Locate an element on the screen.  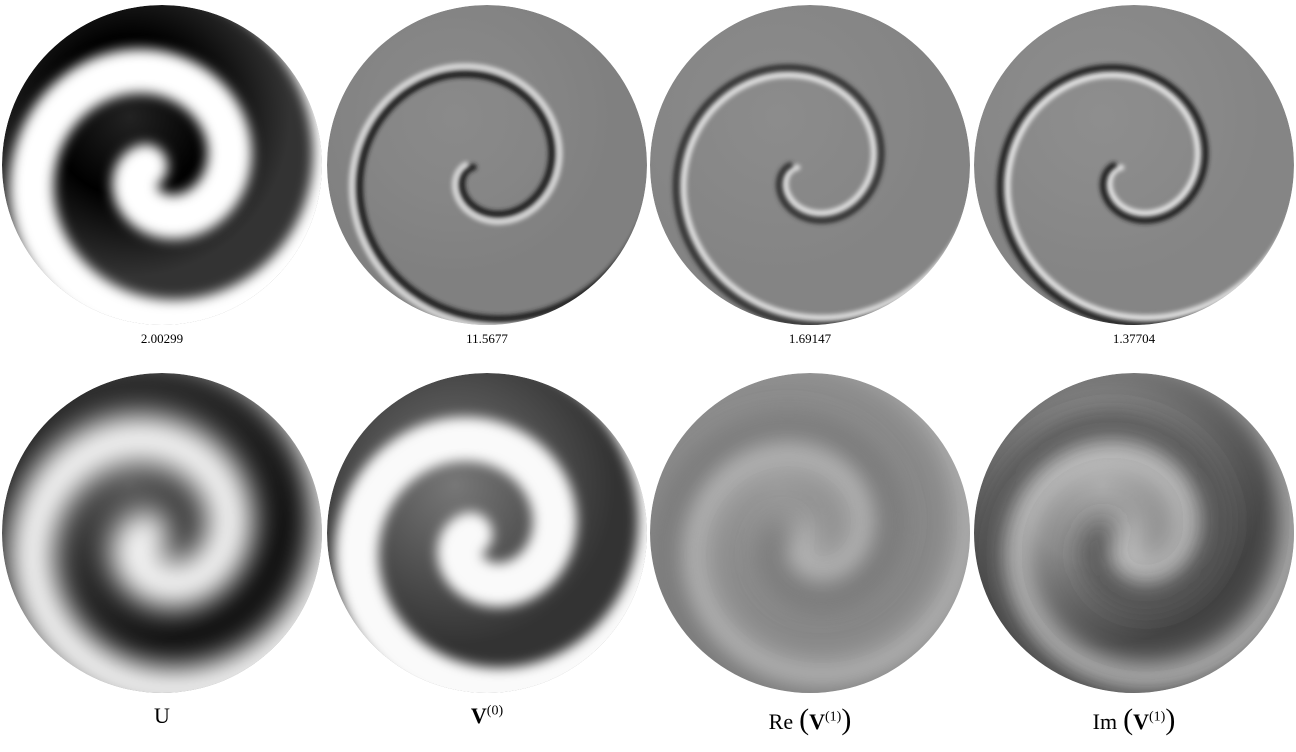
panel-caption: 11.5677 is located at coordinates (487, 338).